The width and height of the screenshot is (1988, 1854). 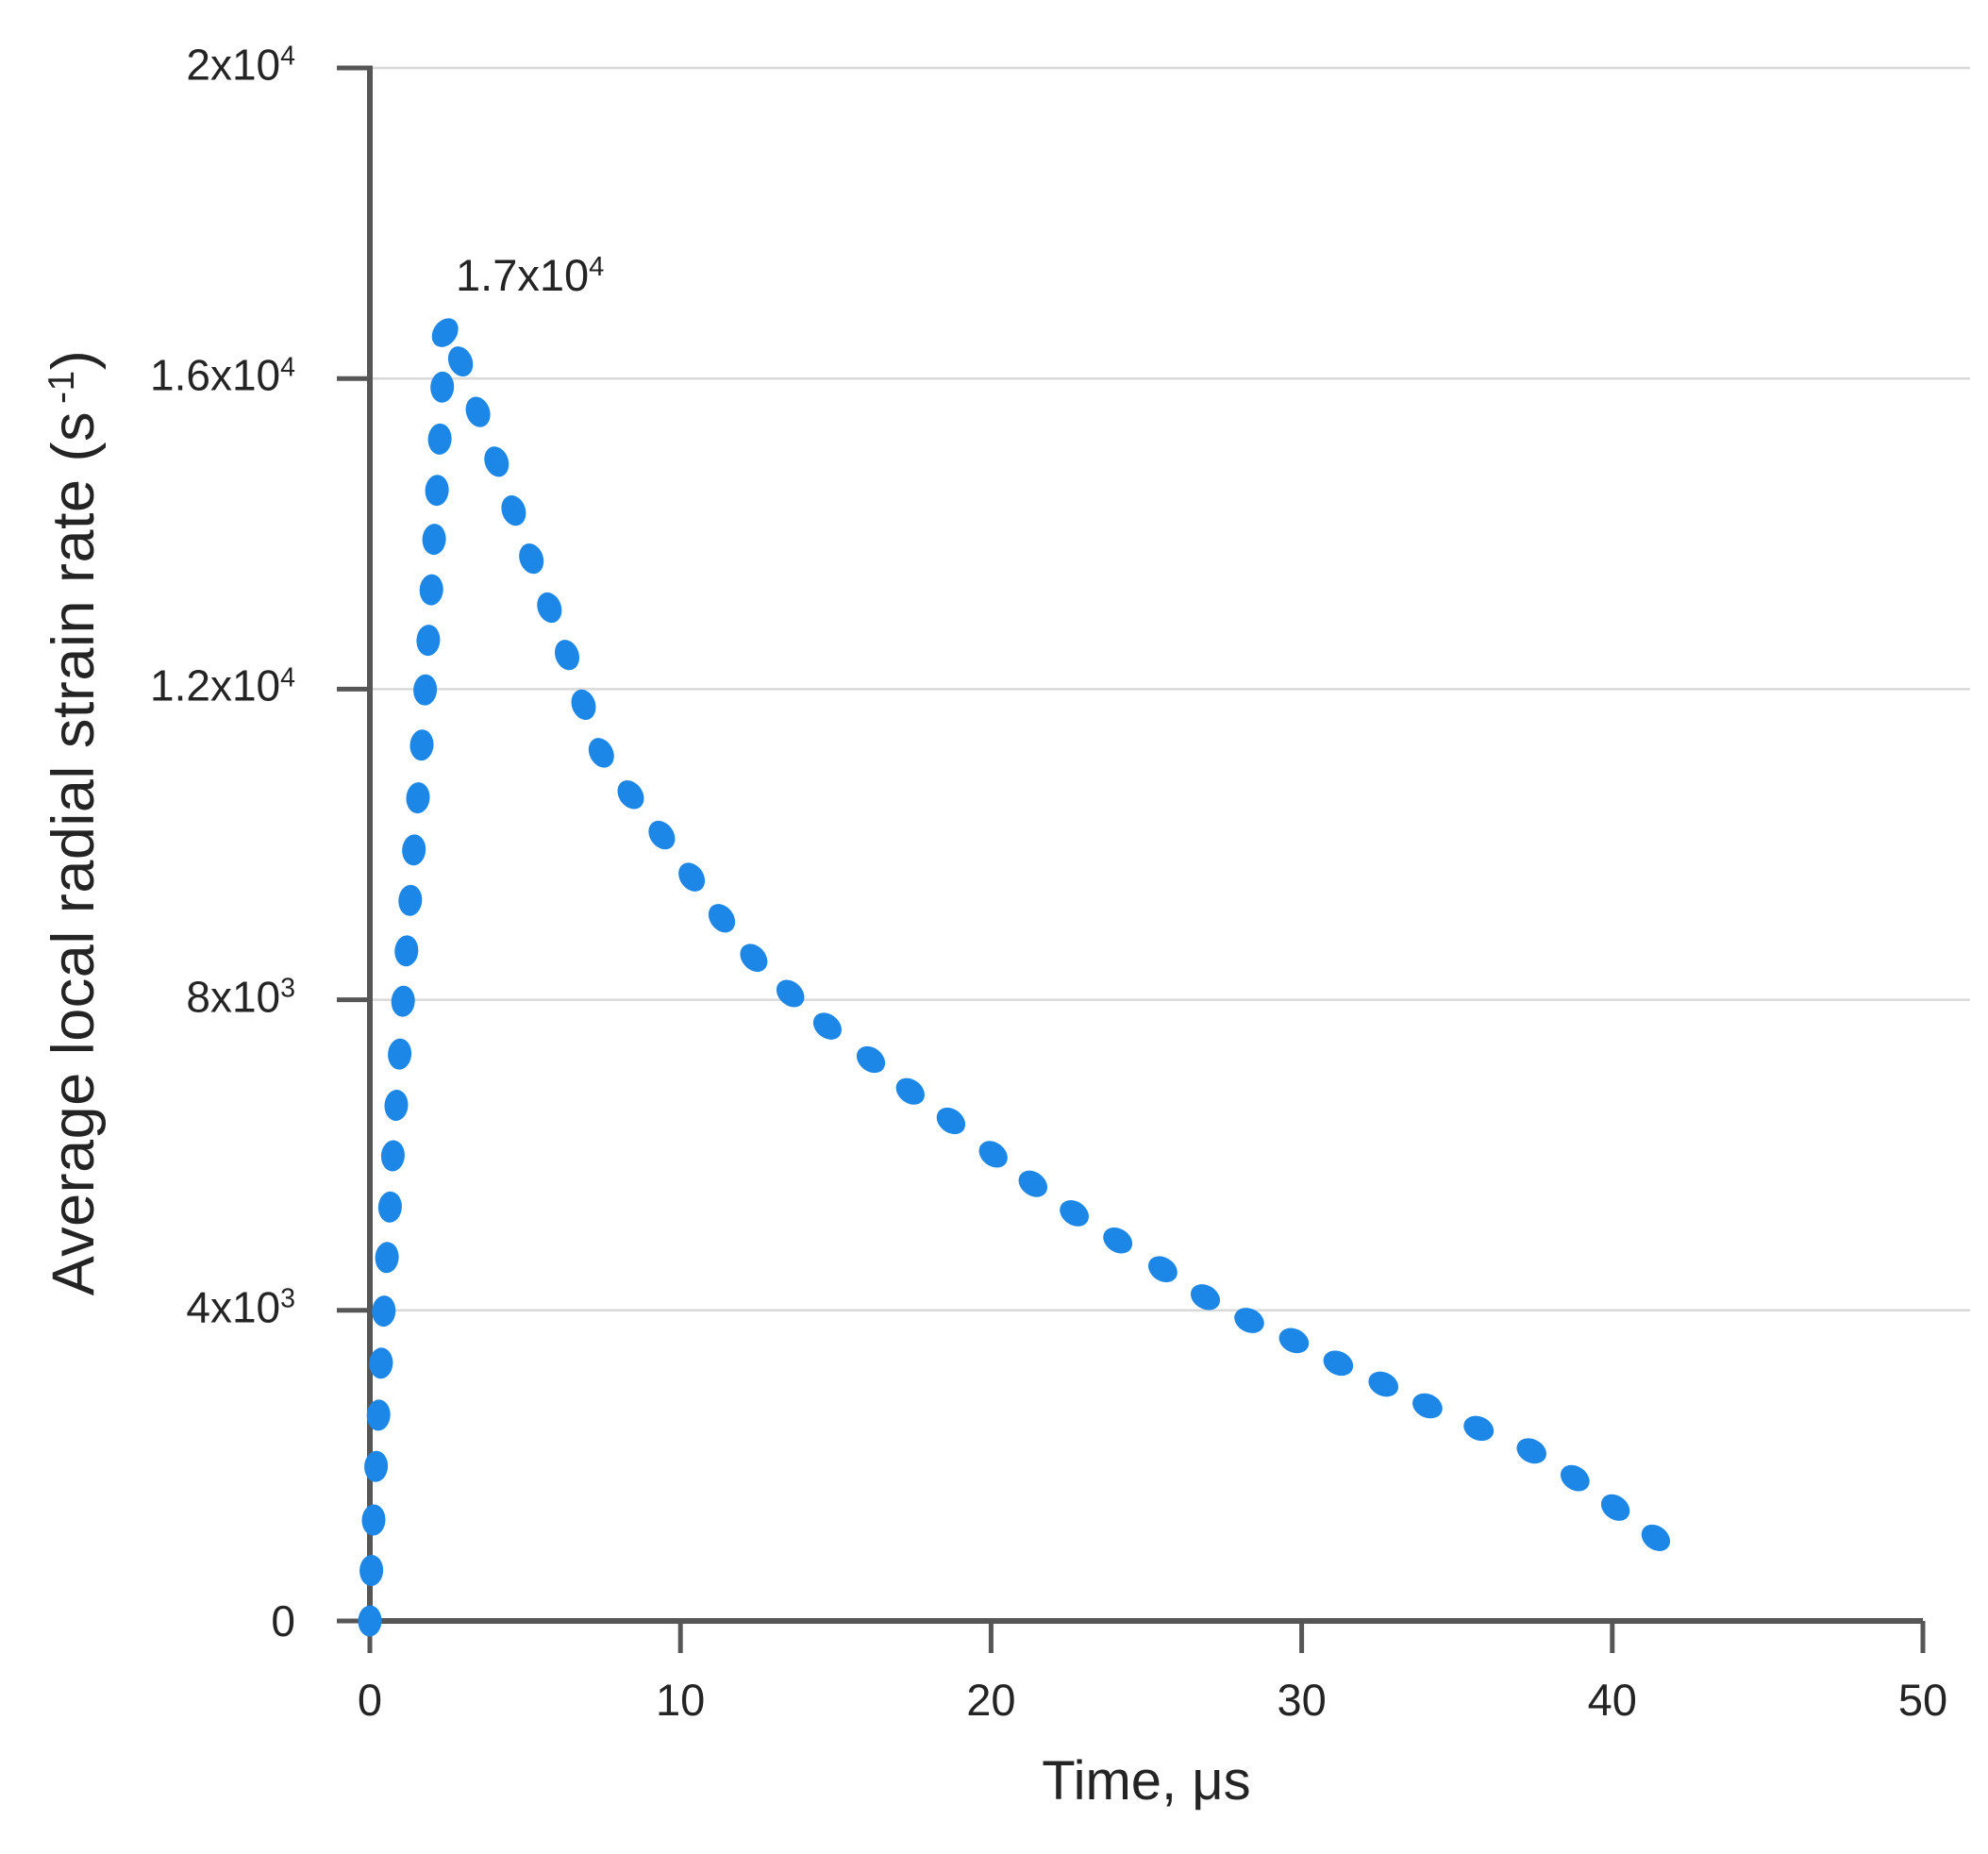 What do you see at coordinates (597, 266) in the screenshot?
I see `peak-annotation-superscript: 4` at bounding box center [597, 266].